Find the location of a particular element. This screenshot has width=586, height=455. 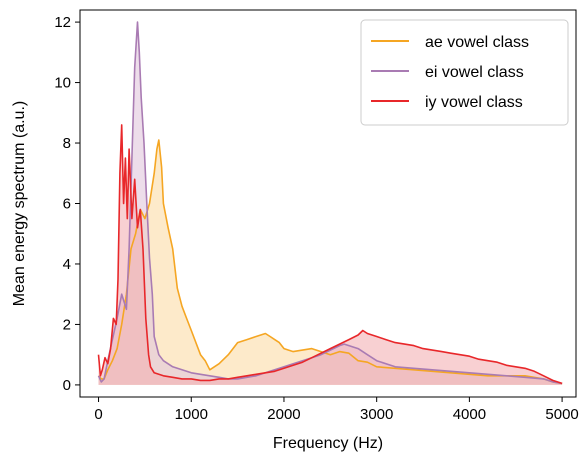

x-tick-label: 0 is located at coordinates (98, 414).